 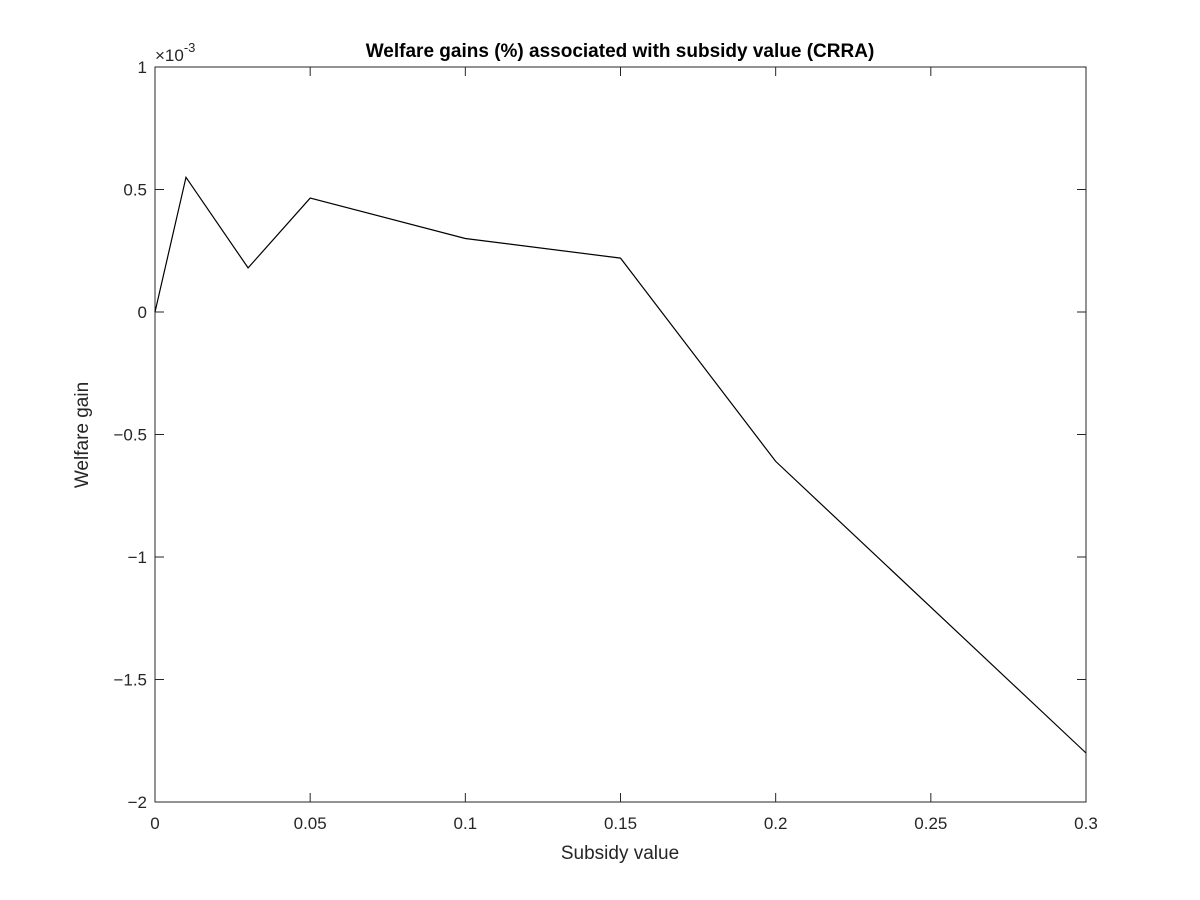 I want to click on x-tick-label: 0.2, so click(x=776, y=823).